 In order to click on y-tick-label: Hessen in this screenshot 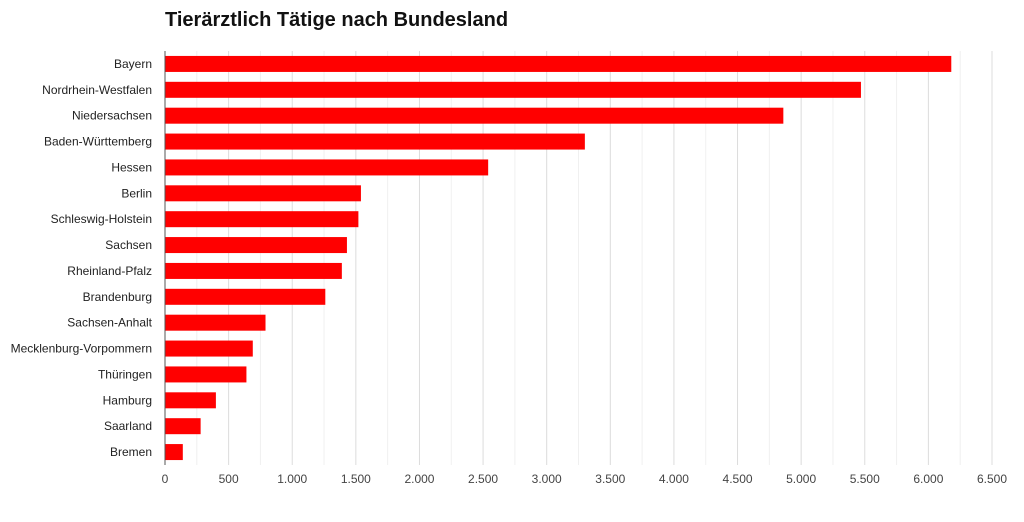, I will do `click(131, 167)`.